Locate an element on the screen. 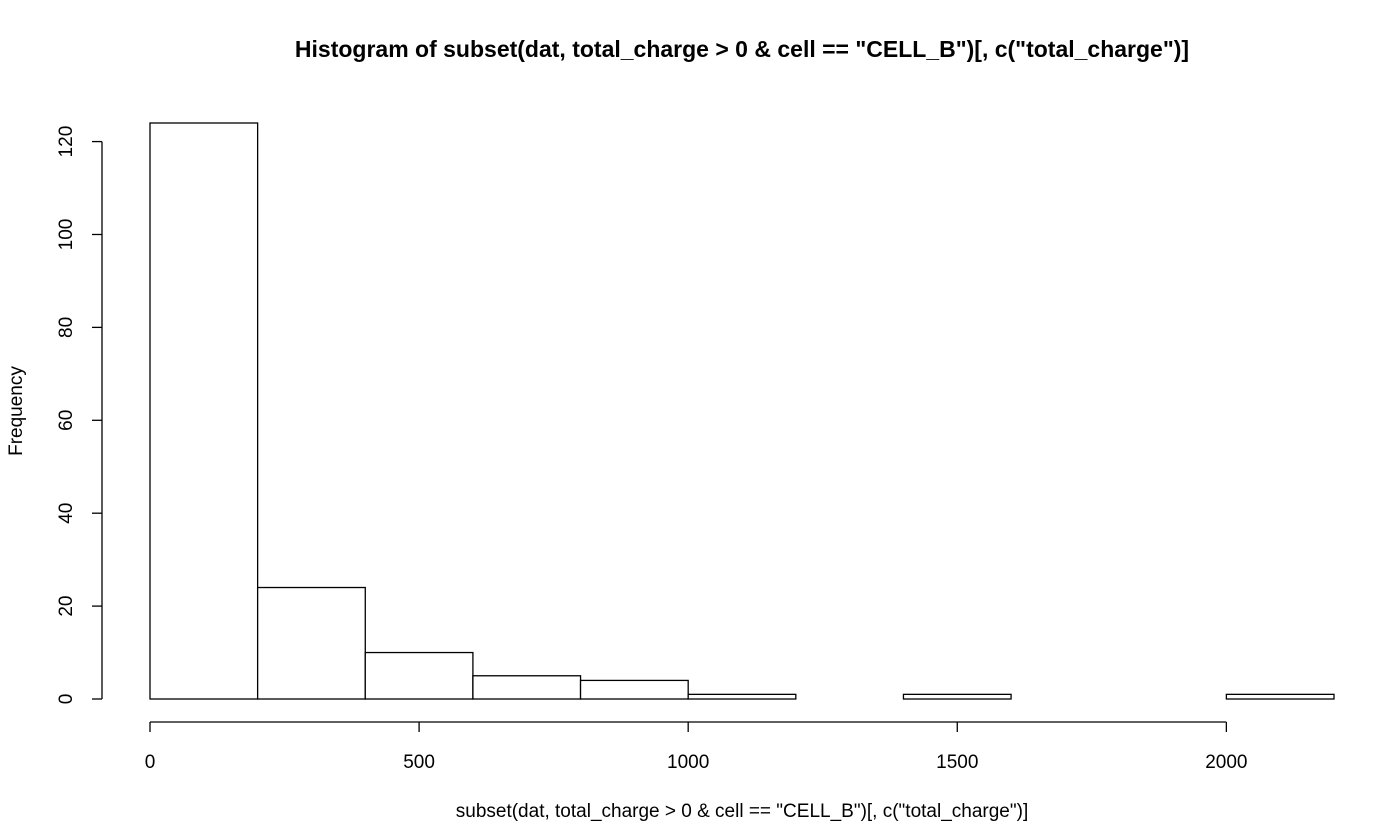  y-tick-label-4: 80 is located at coordinates (66, 327).